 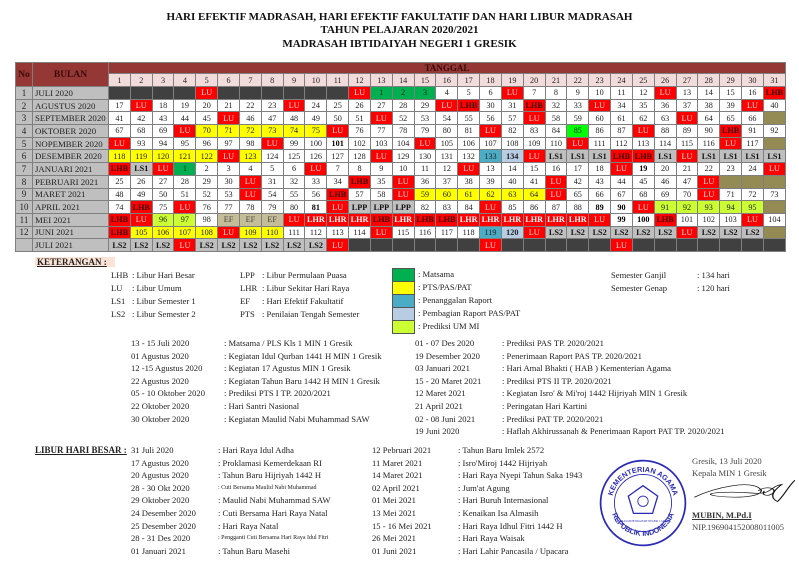 What do you see at coordinates (490, 156) in the screenshot?
I see `calendar-cell: 133` at bounding box center [490, 156].